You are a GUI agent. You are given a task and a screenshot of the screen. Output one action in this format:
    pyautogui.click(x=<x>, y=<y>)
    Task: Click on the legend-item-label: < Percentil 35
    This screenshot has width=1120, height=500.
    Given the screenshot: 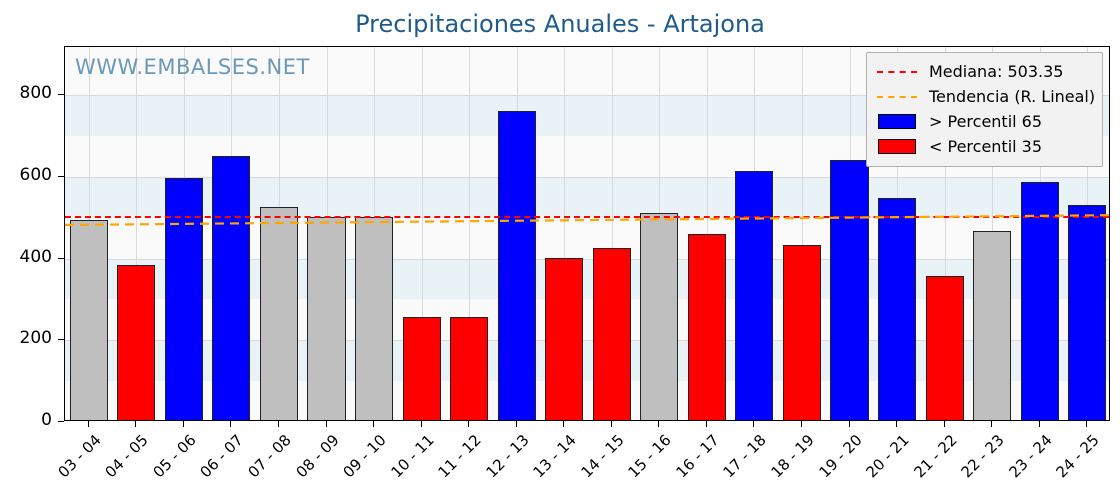 What is the action you would take?
    pyautogui.click(x=986, y=146)
    